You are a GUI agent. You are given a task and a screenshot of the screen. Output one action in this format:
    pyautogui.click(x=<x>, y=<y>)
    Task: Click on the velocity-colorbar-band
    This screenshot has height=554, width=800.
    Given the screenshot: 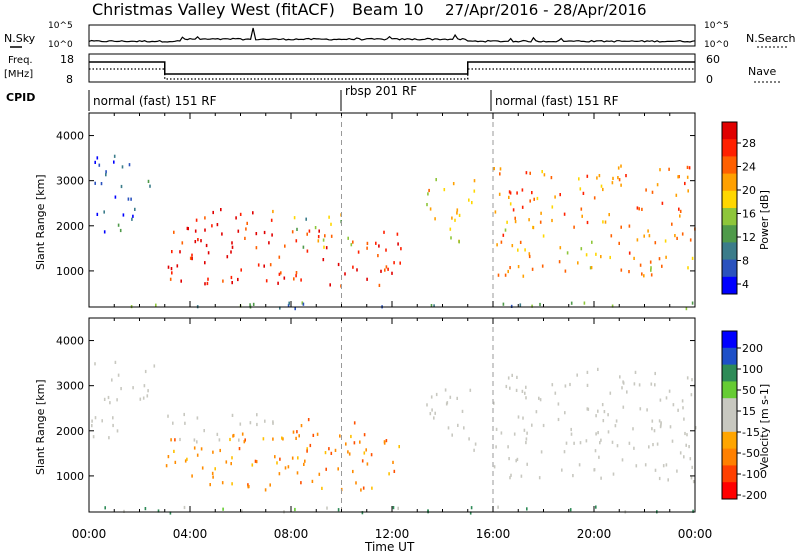 What is the action you would take?
    pyautogui.click(x=729, y=457)
    